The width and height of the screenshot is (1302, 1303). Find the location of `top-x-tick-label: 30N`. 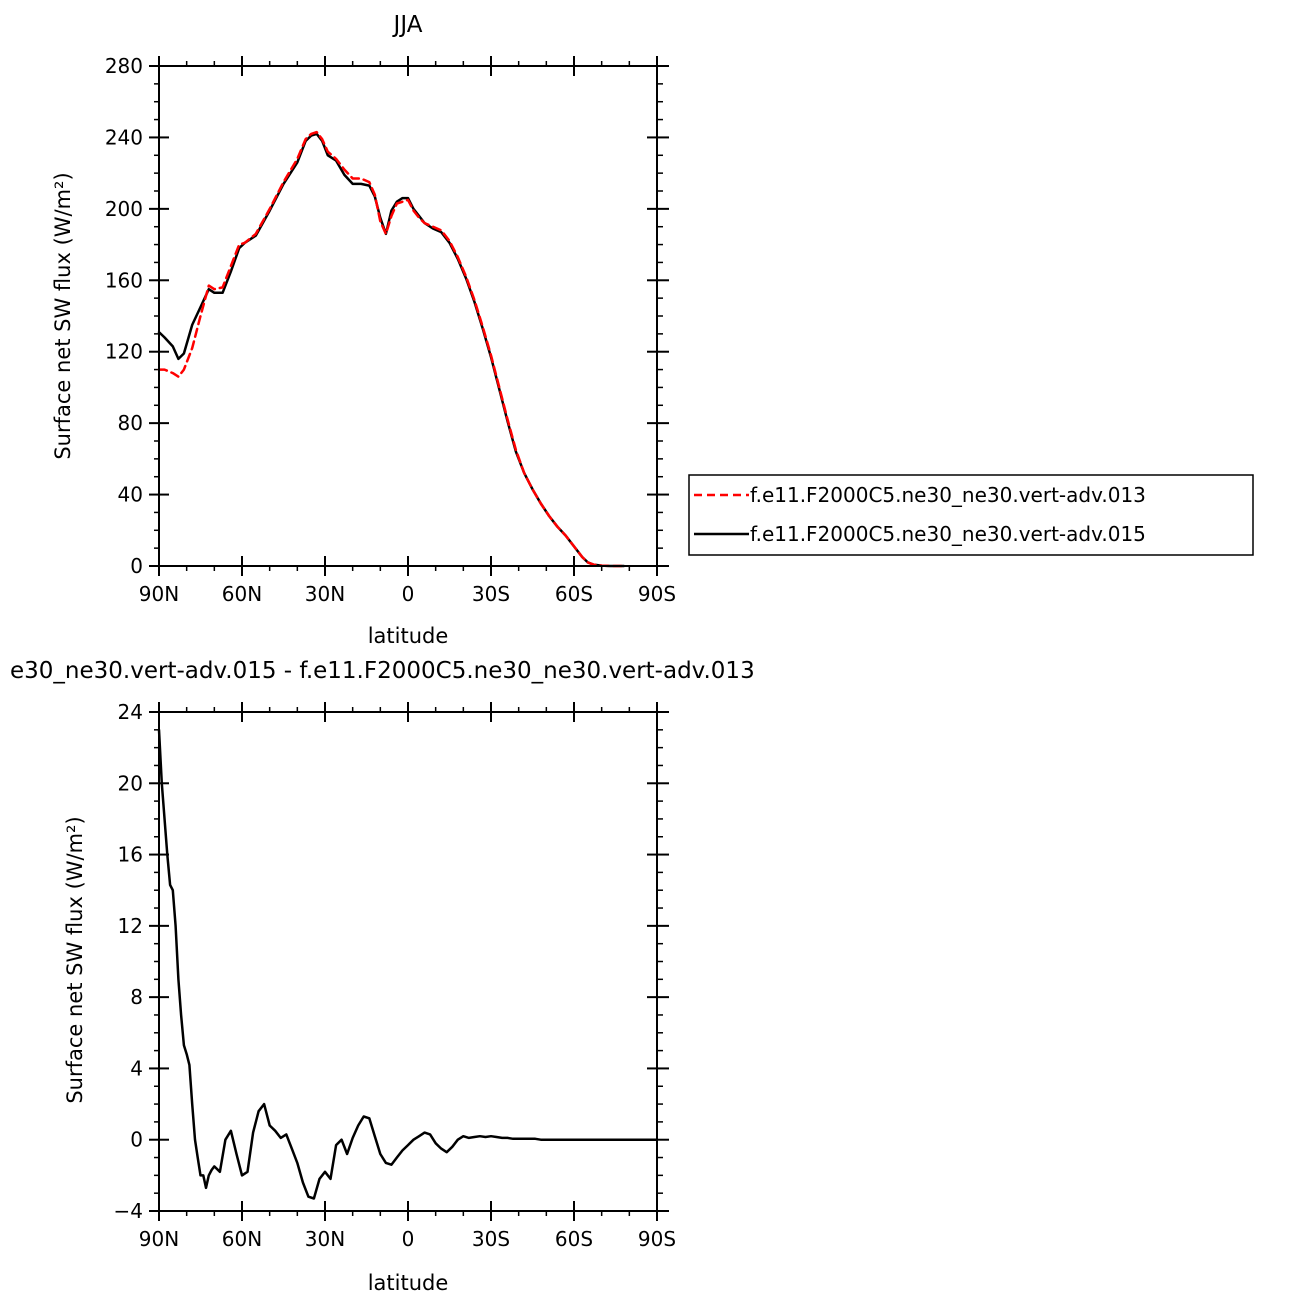

top-x-tick-label: 30N is located at coordinates (325, 594).